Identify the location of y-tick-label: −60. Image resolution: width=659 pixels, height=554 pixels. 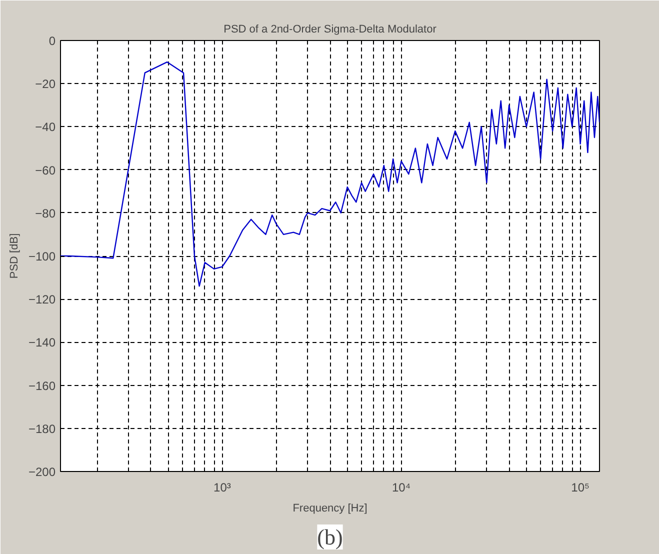
(45, 170).